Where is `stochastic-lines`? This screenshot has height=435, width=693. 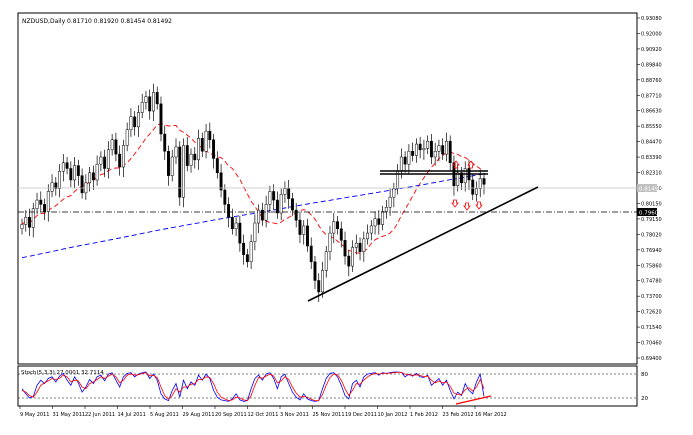
stochastic-lines is located at coordinates (253, 386).